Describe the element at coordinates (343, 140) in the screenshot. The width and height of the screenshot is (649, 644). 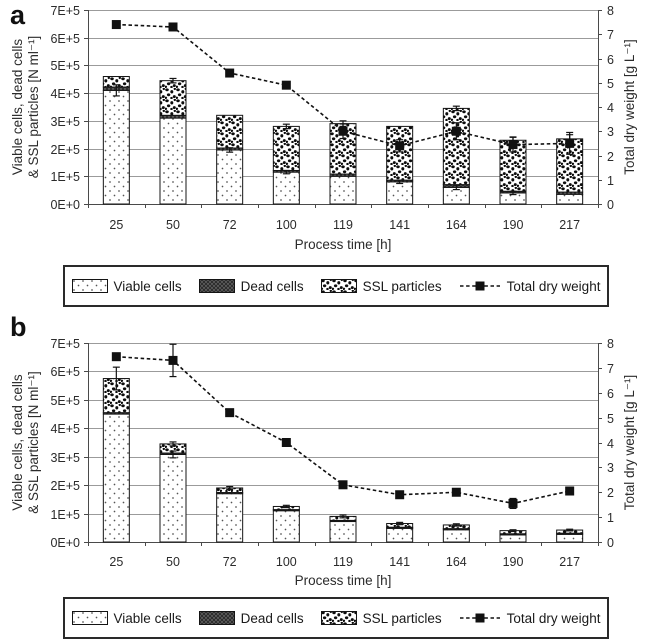
I see `stacked-bars` at that location.